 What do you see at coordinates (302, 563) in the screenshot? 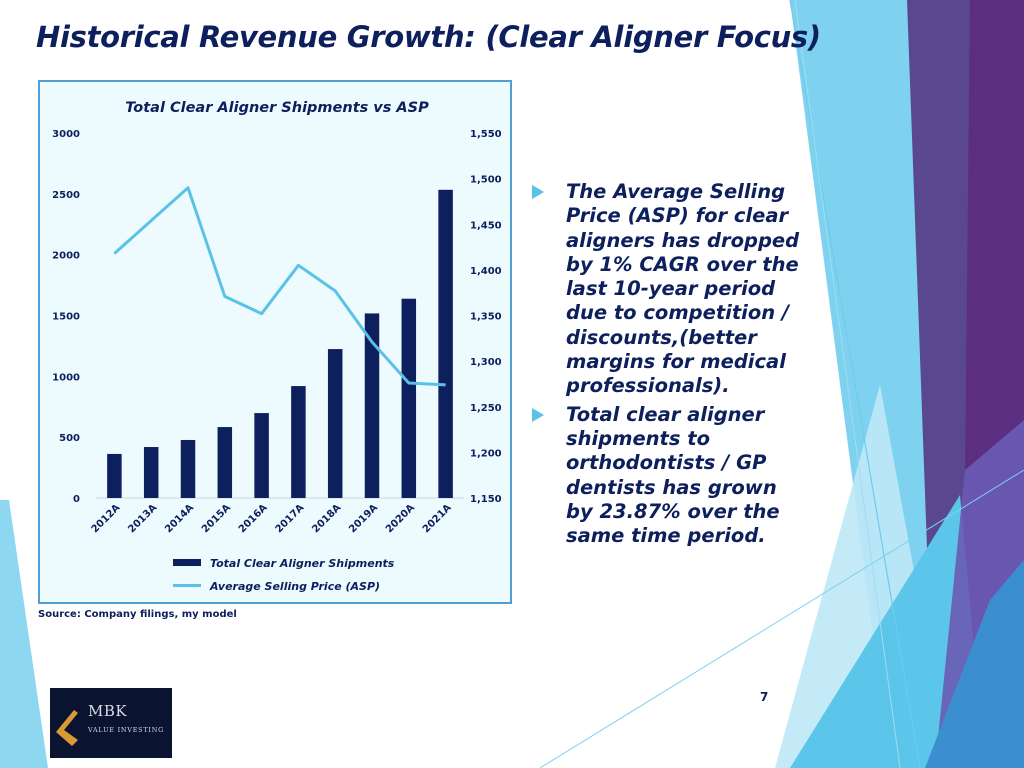
I see `legend-bar-label: Total Clear Aligner Shipments` at bounding box center [302, 563].